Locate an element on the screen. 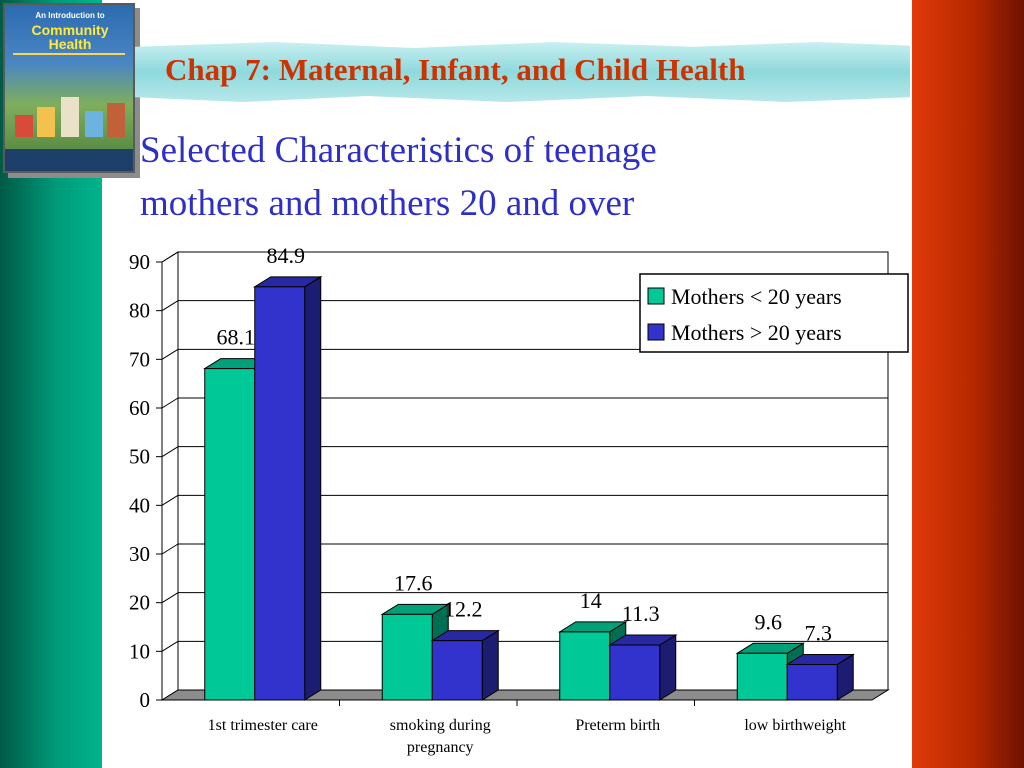 This screenshot has width=1024, height=768. book-cover-small-text: An Introduction to is located at coordinates (70, 15).